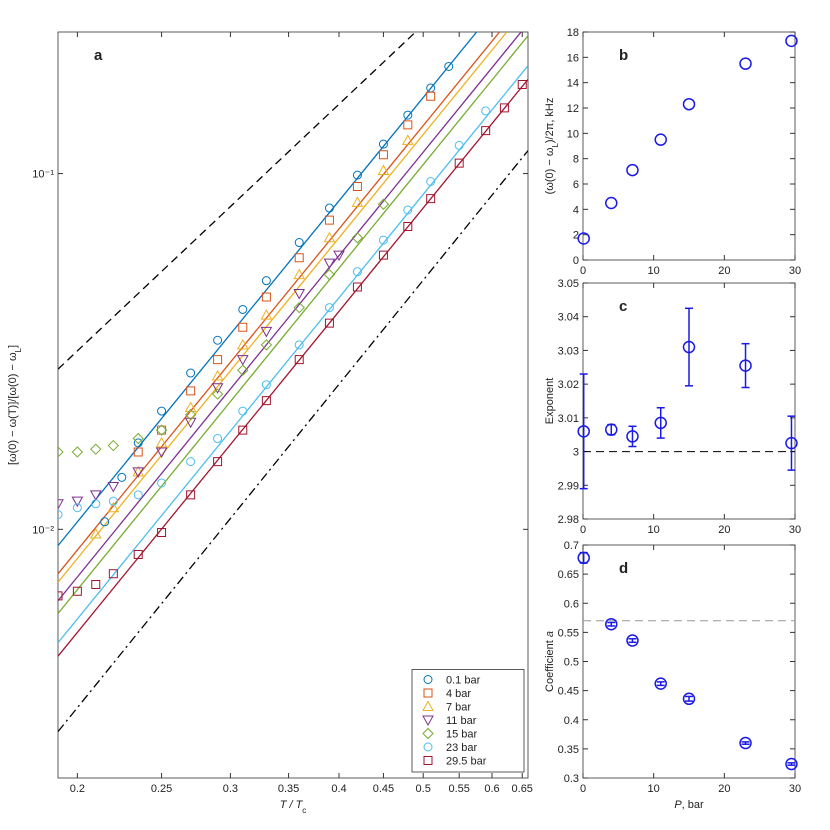  Describe the element at coordinates (550, 401) in the screenshot. I see `y-axis-label-part: Exponent` at that location.